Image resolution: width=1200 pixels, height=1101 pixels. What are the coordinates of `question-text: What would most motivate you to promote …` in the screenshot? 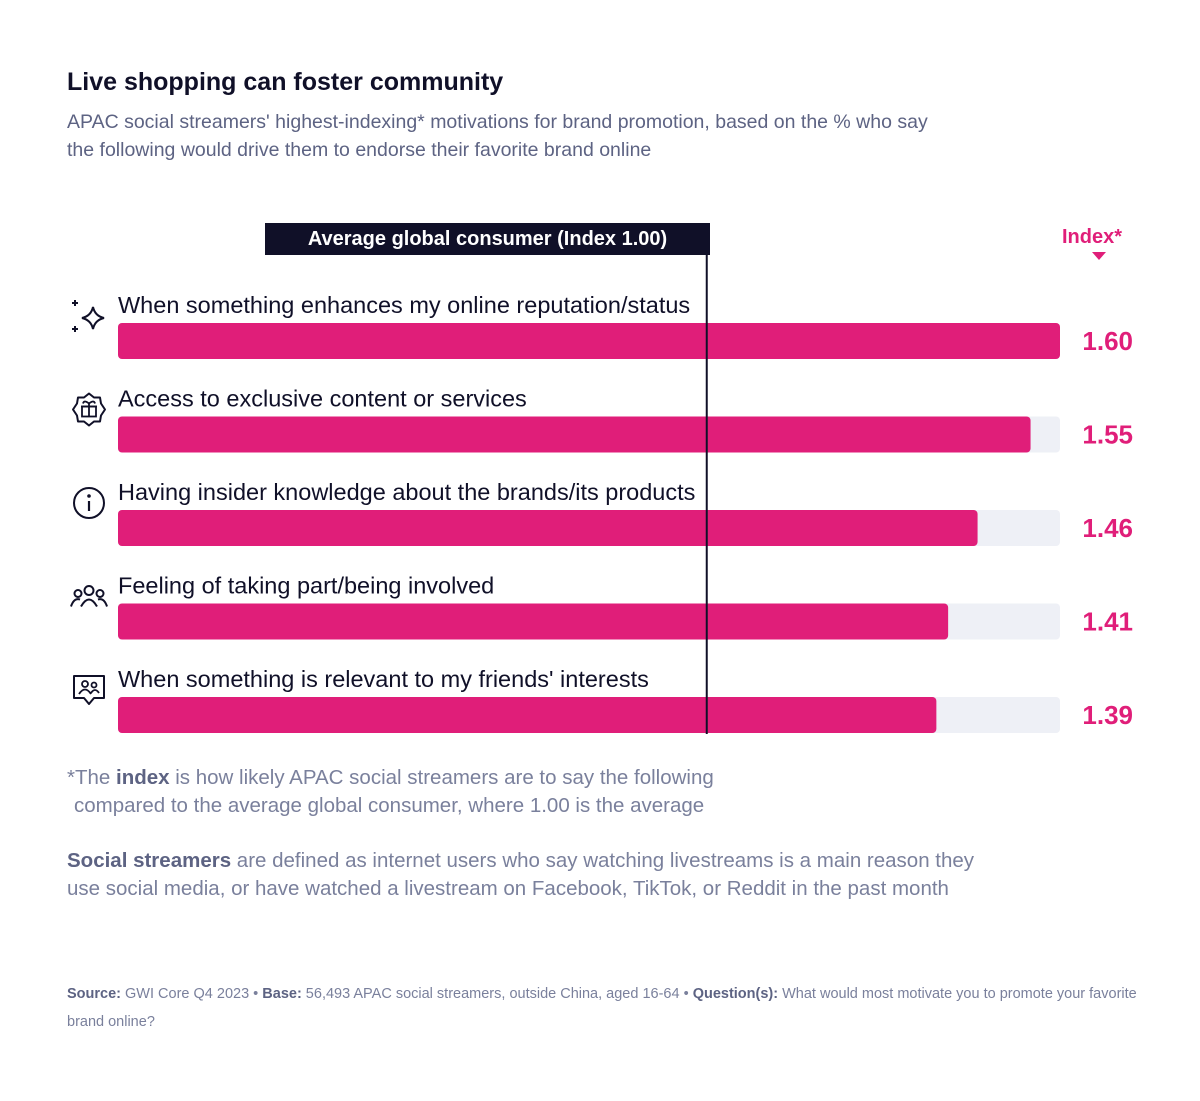 It's located at (602, 1008).